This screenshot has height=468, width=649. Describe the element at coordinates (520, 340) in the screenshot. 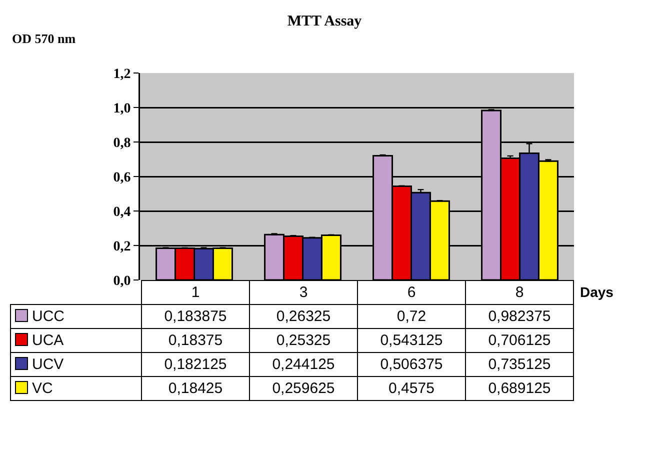

I see `data-label: 0,706125` at that location.